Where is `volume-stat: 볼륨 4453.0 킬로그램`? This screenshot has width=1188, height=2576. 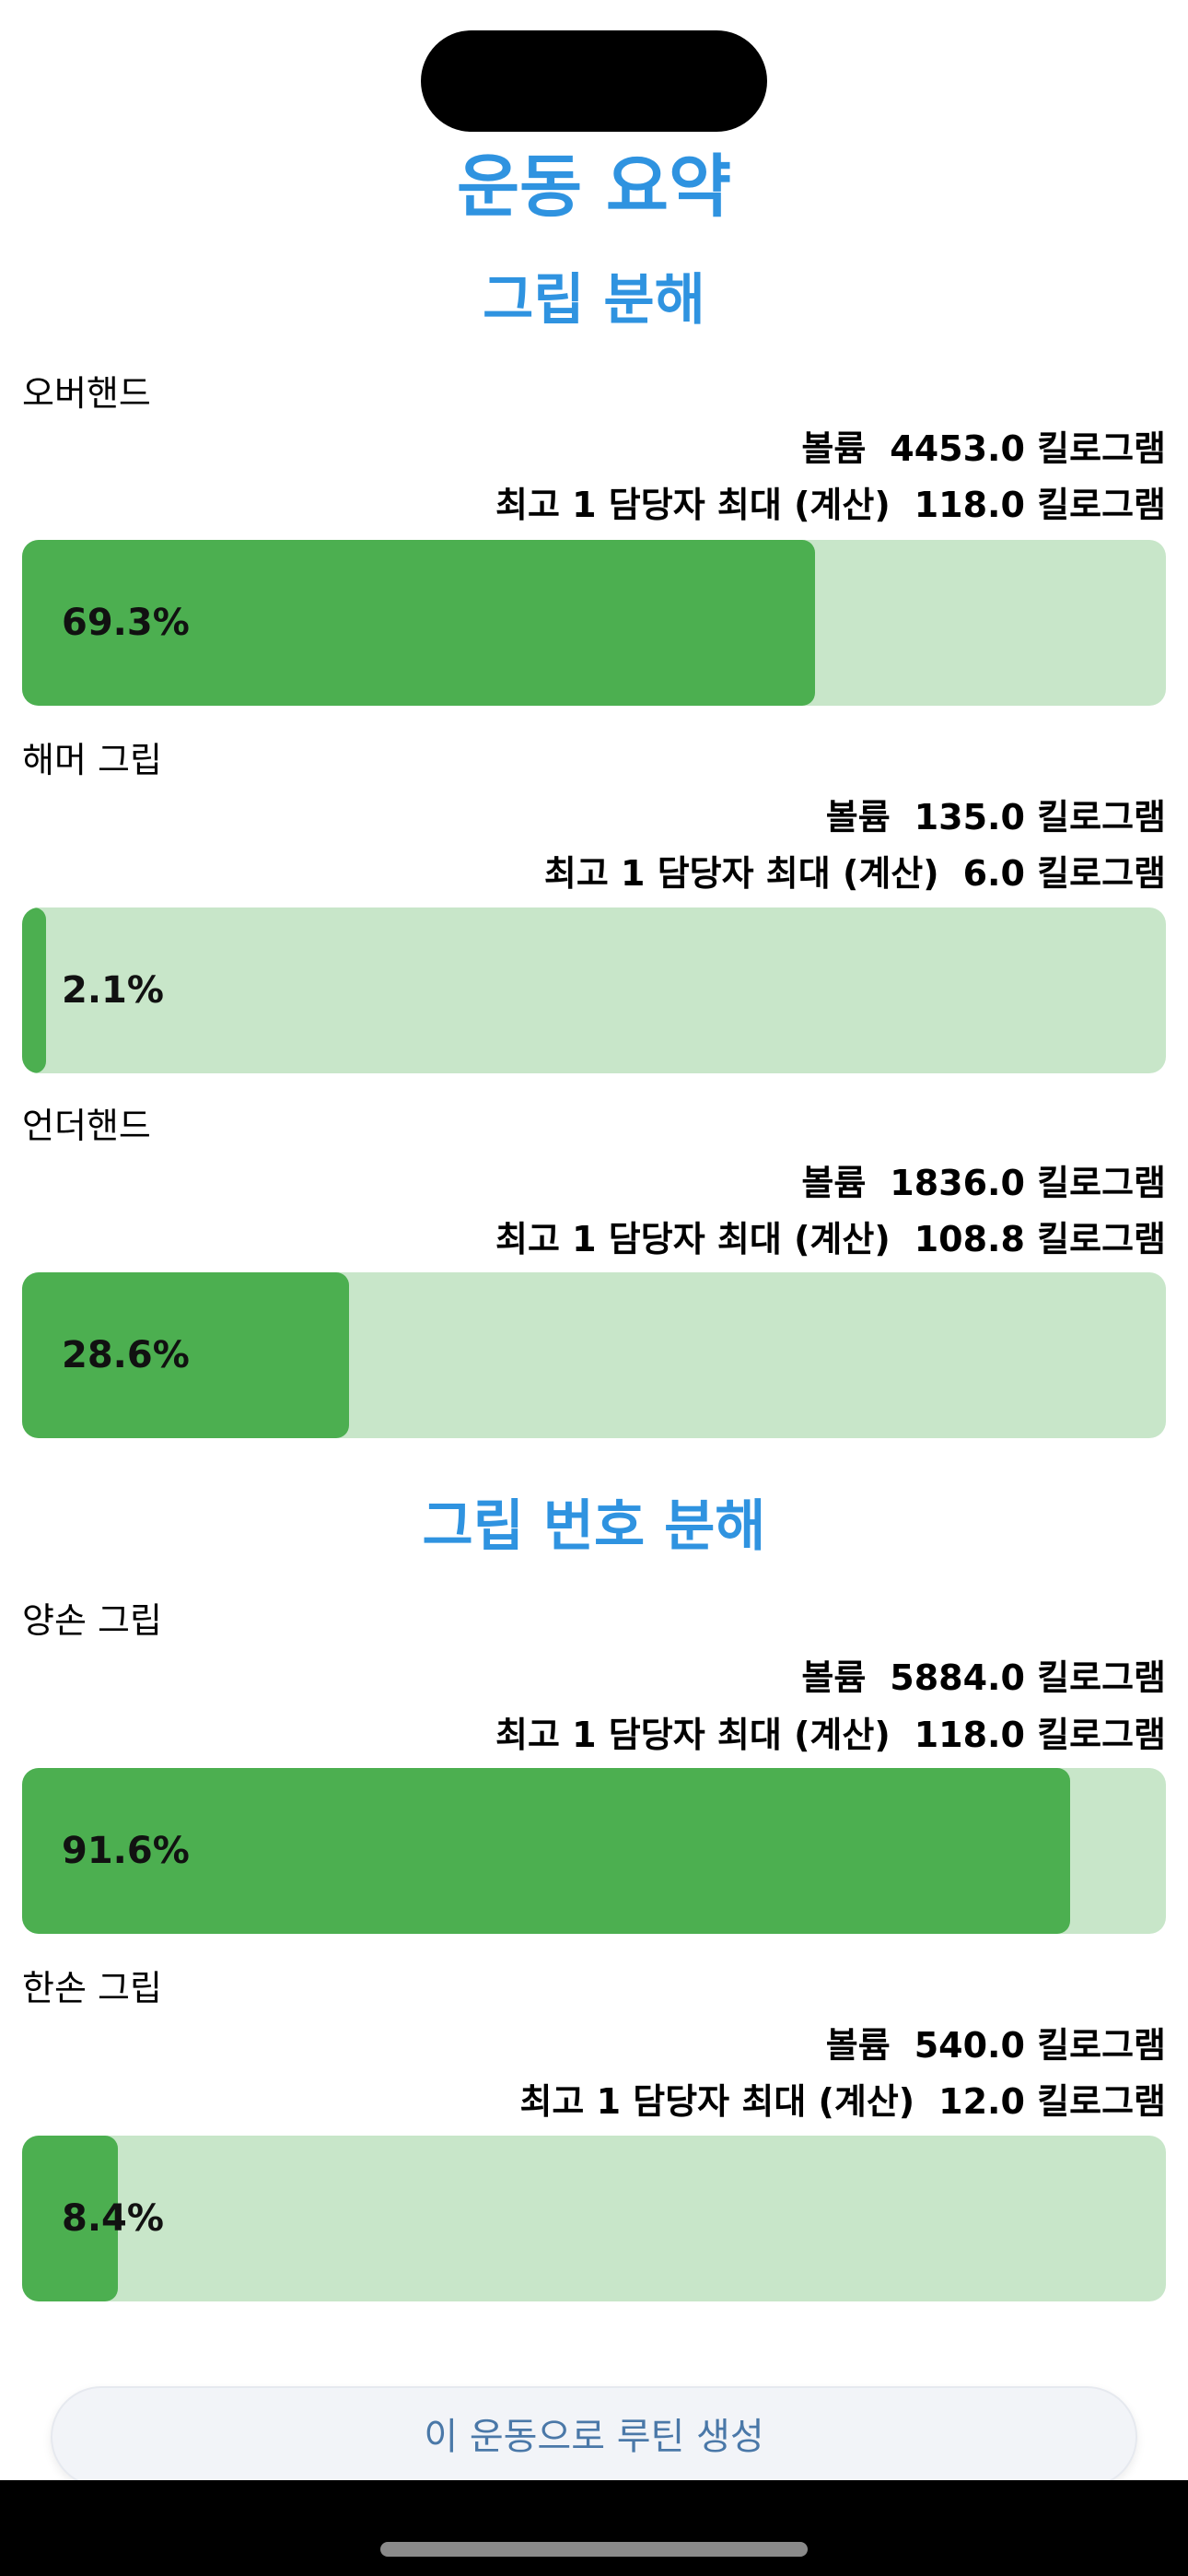
volume-stat: 볼륨 4453.0 킬로그램 is located at coordinates (983, 449).